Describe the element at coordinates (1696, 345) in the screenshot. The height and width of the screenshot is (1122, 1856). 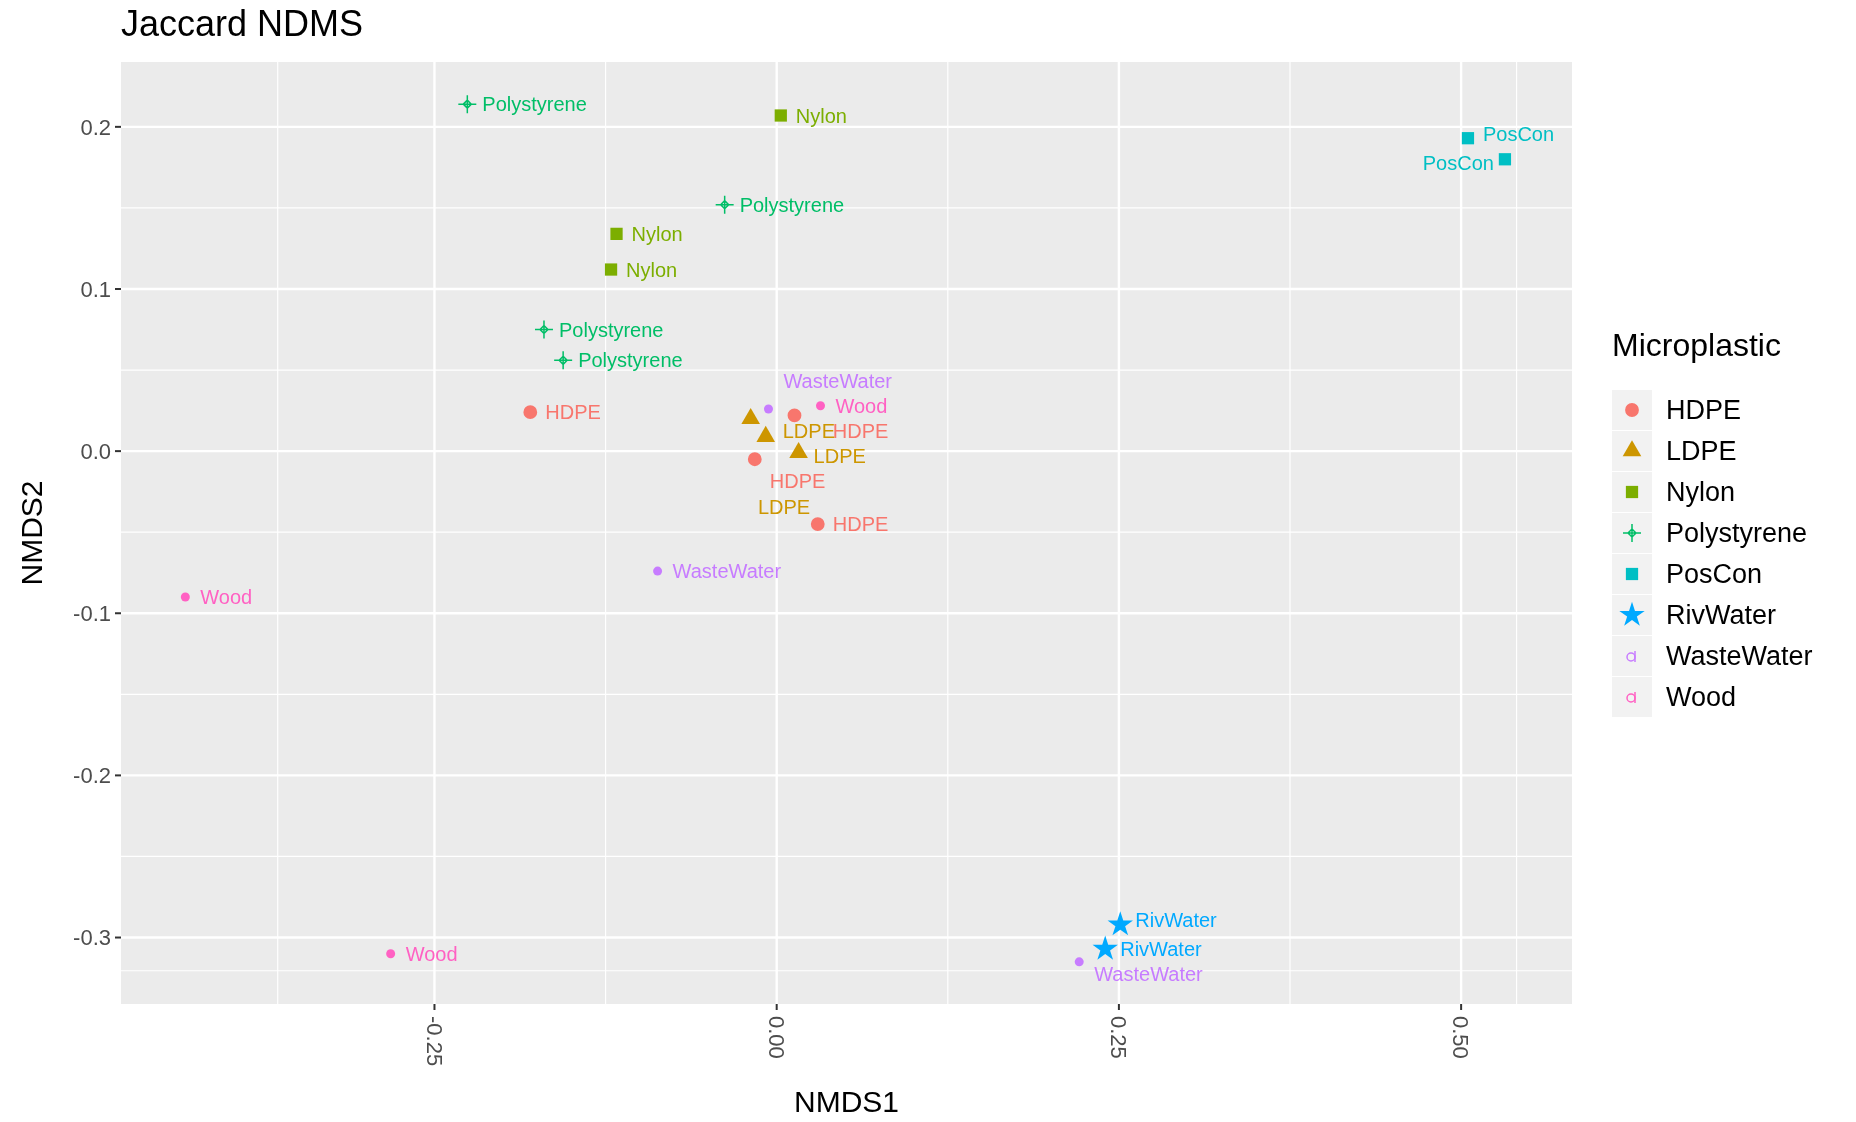
I see `legend-title: Microplastic` at that location.